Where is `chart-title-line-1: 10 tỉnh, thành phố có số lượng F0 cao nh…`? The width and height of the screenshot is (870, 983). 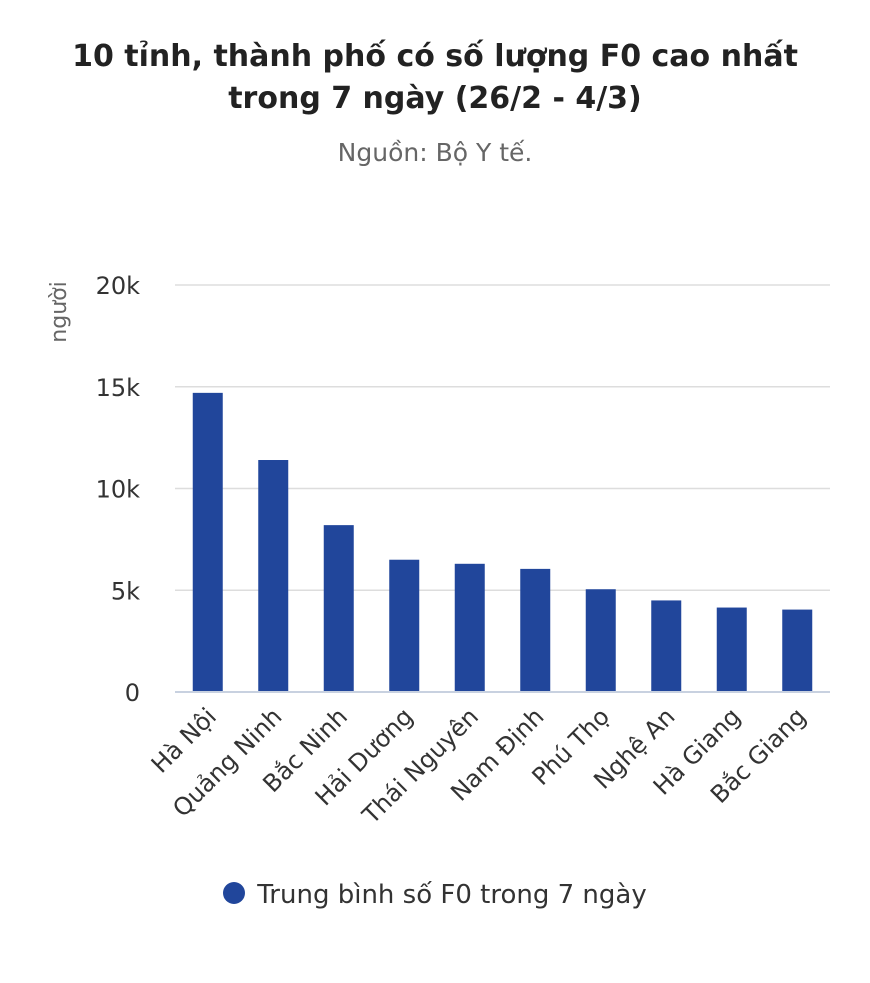
chart-title-line-1: 10 tỉnh, thành phố có số lượng F0 cao nh… is located at coordinates (435, 56).